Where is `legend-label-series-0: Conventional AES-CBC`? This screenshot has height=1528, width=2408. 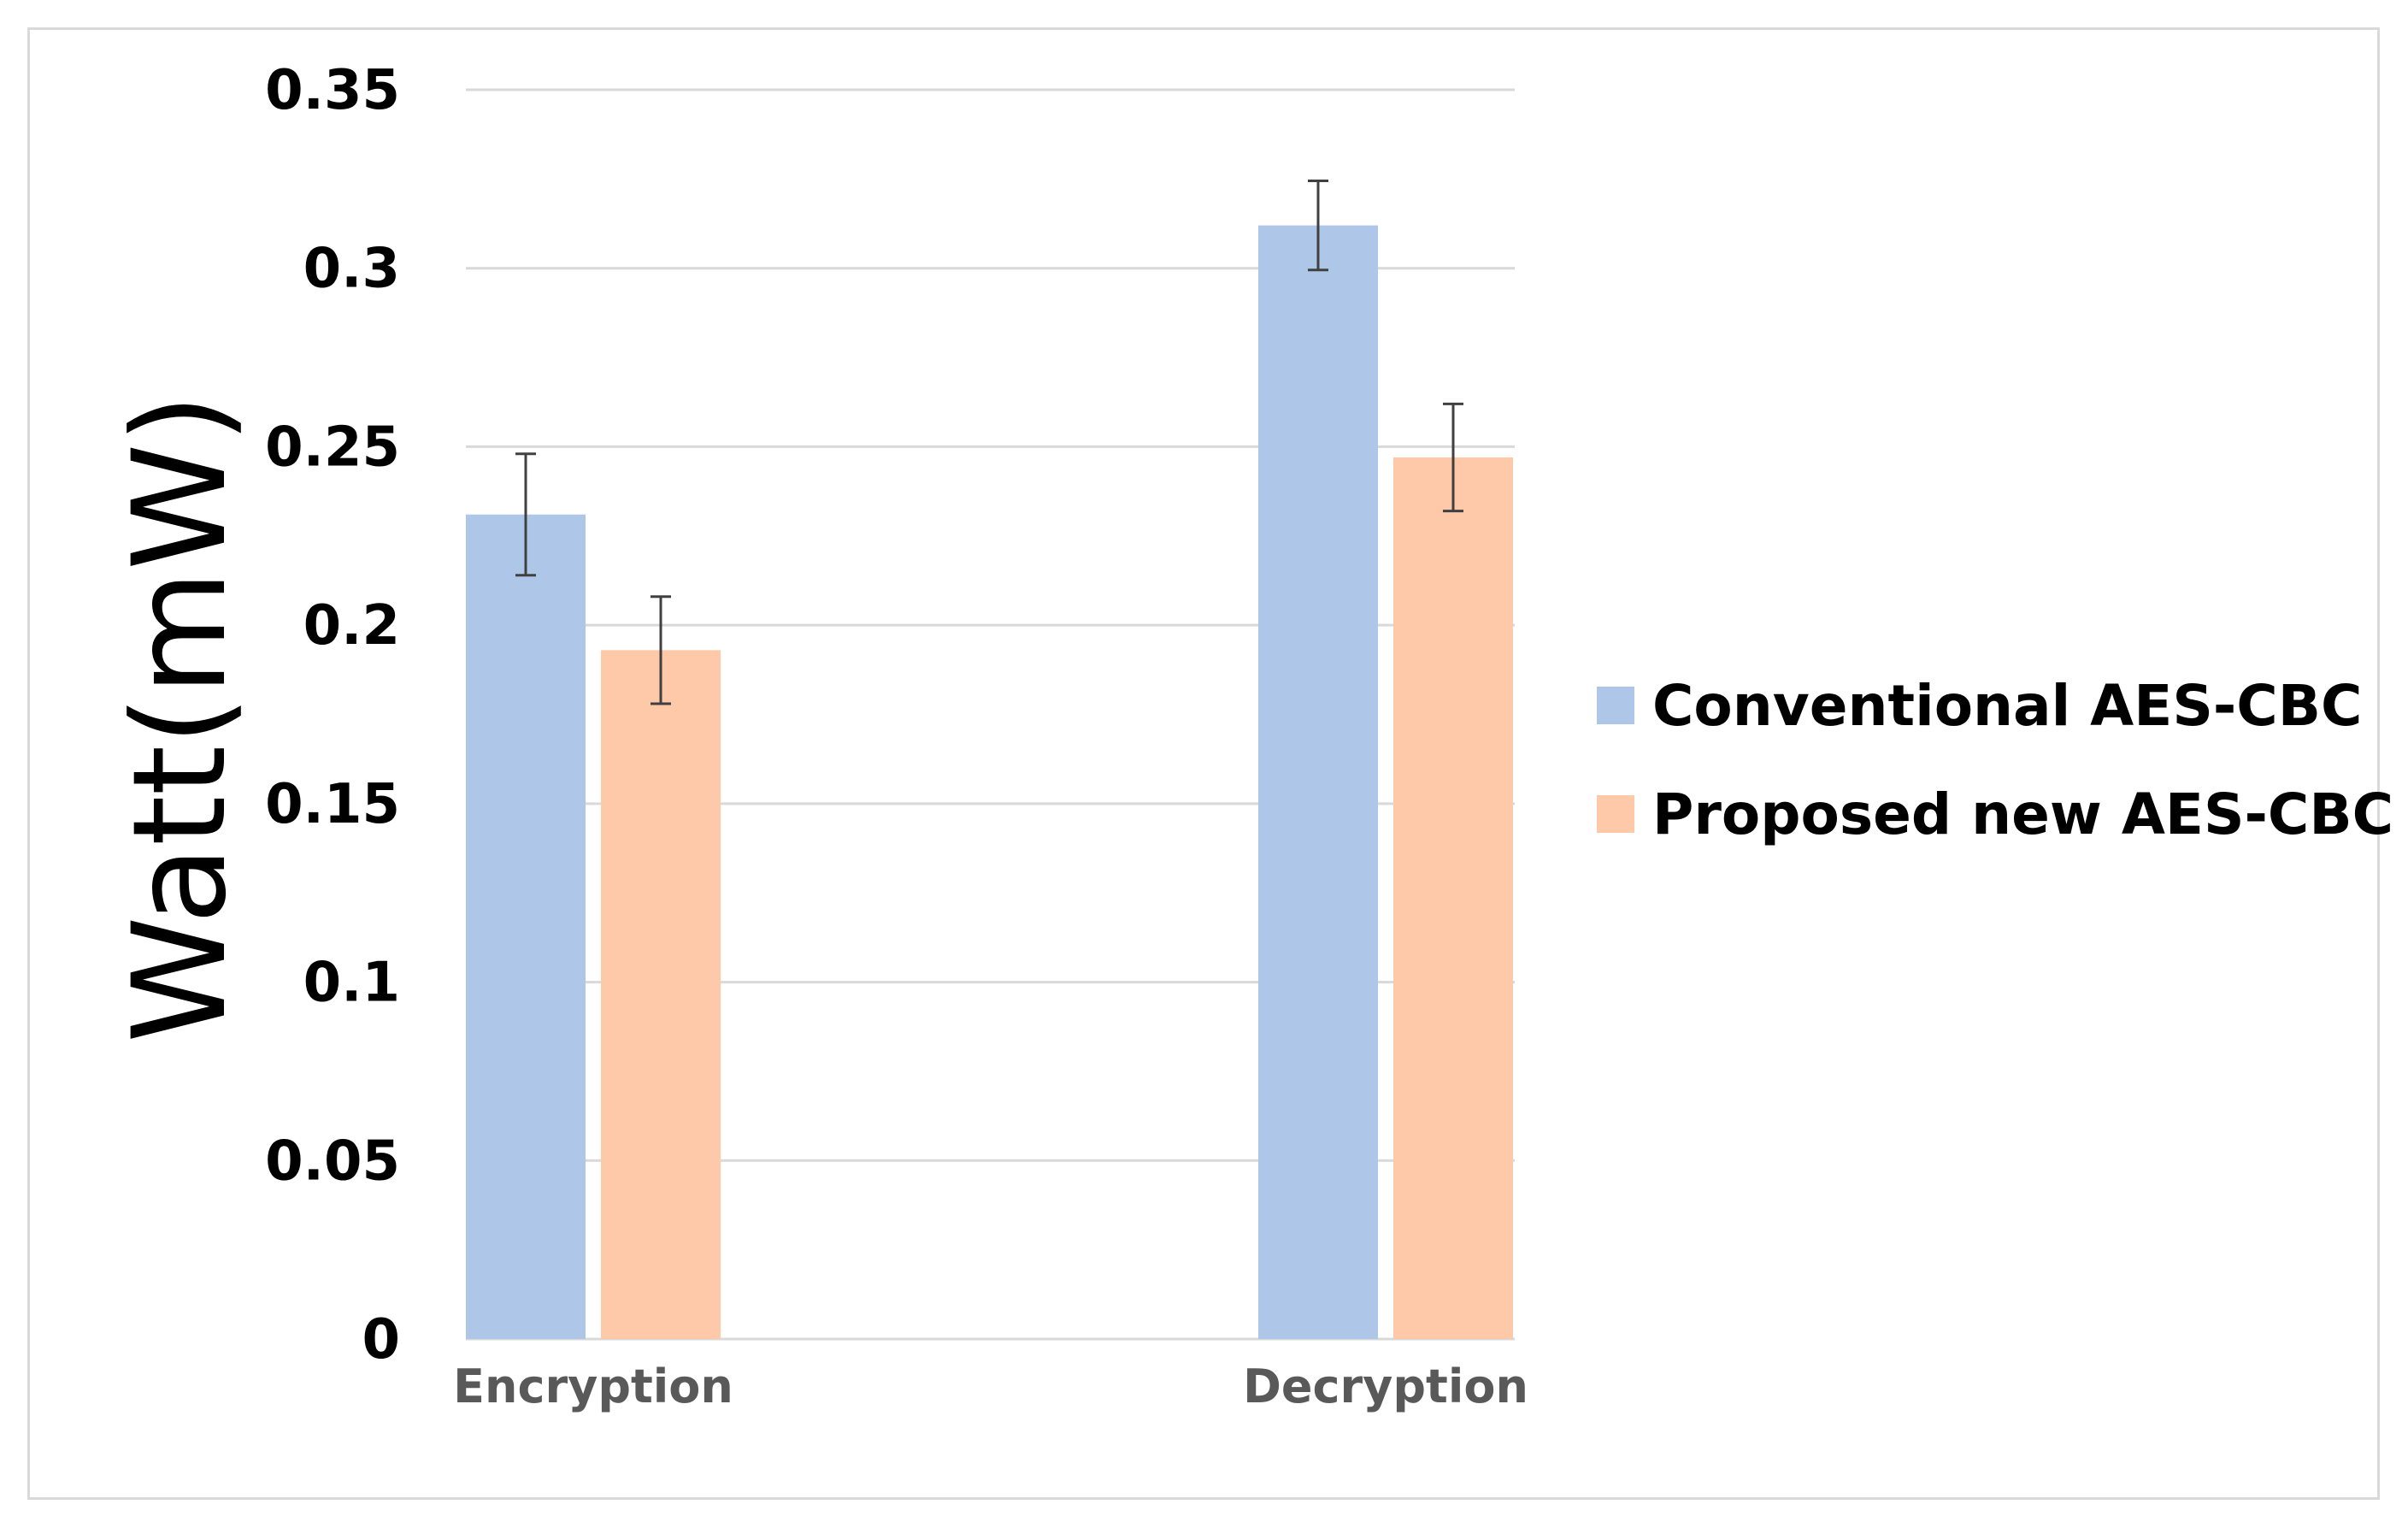
legend-label-series-0: Conventional AES-CBC is located at coordinates (2007, 706).